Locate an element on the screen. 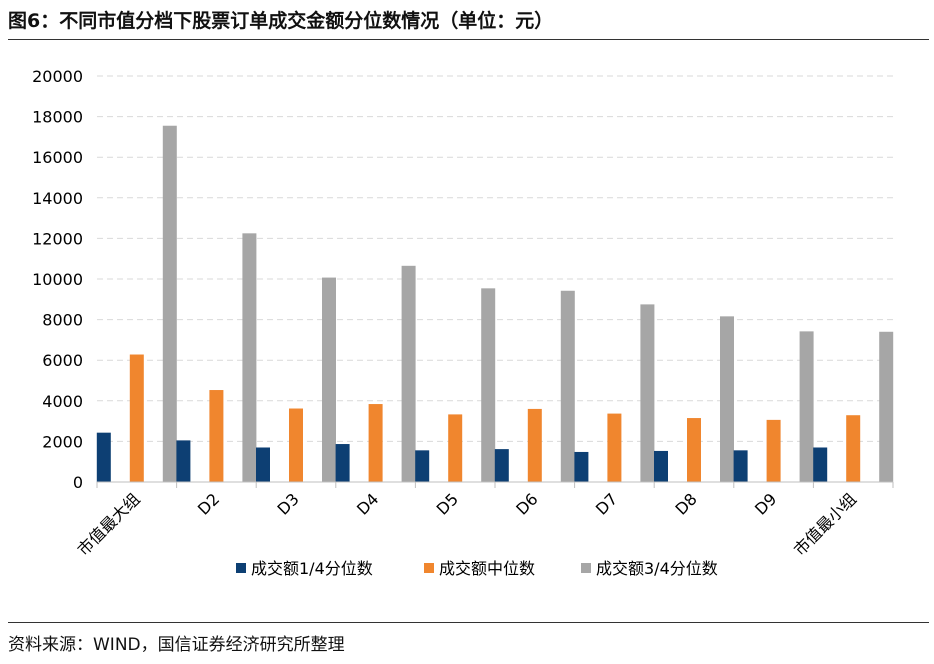  legend: 成交额1/4分位数 成交额中位数 成交额3/4分位数 is located at coordinates (477, 568).